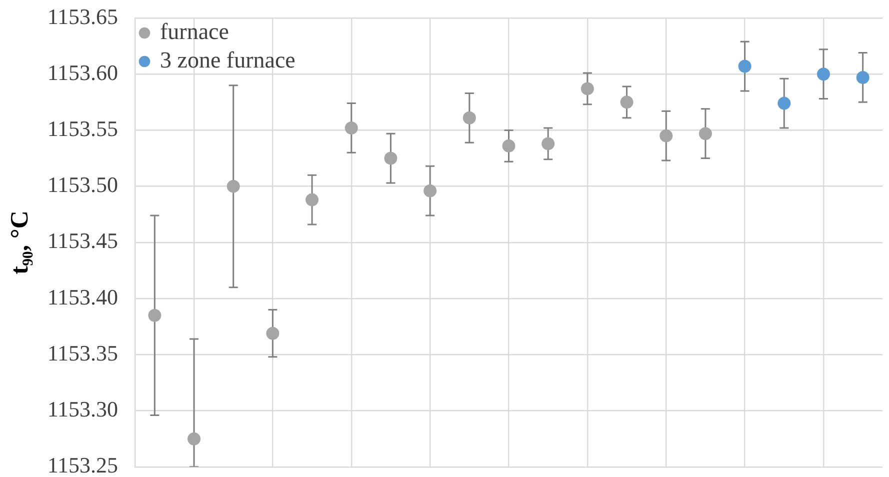 This screenshot has width=889, height=477. What do you see at coordinates (194, 31) in the screenshot?
I see `legend-label: furnace` at bounding box center [194, 31].